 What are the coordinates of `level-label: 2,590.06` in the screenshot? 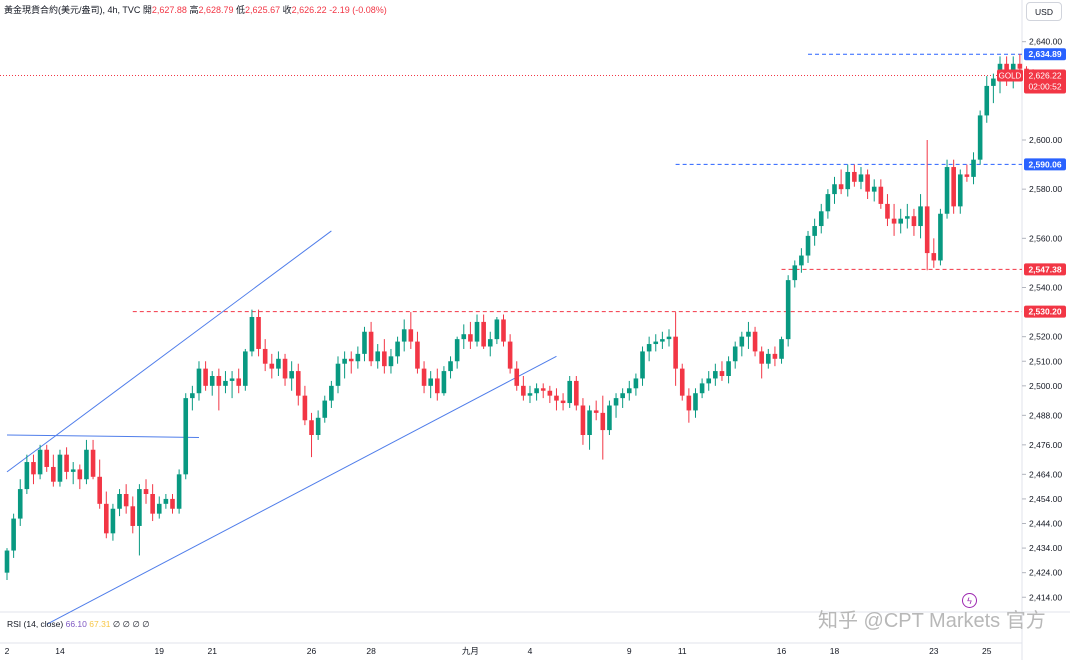 It's located at (1045, 164).